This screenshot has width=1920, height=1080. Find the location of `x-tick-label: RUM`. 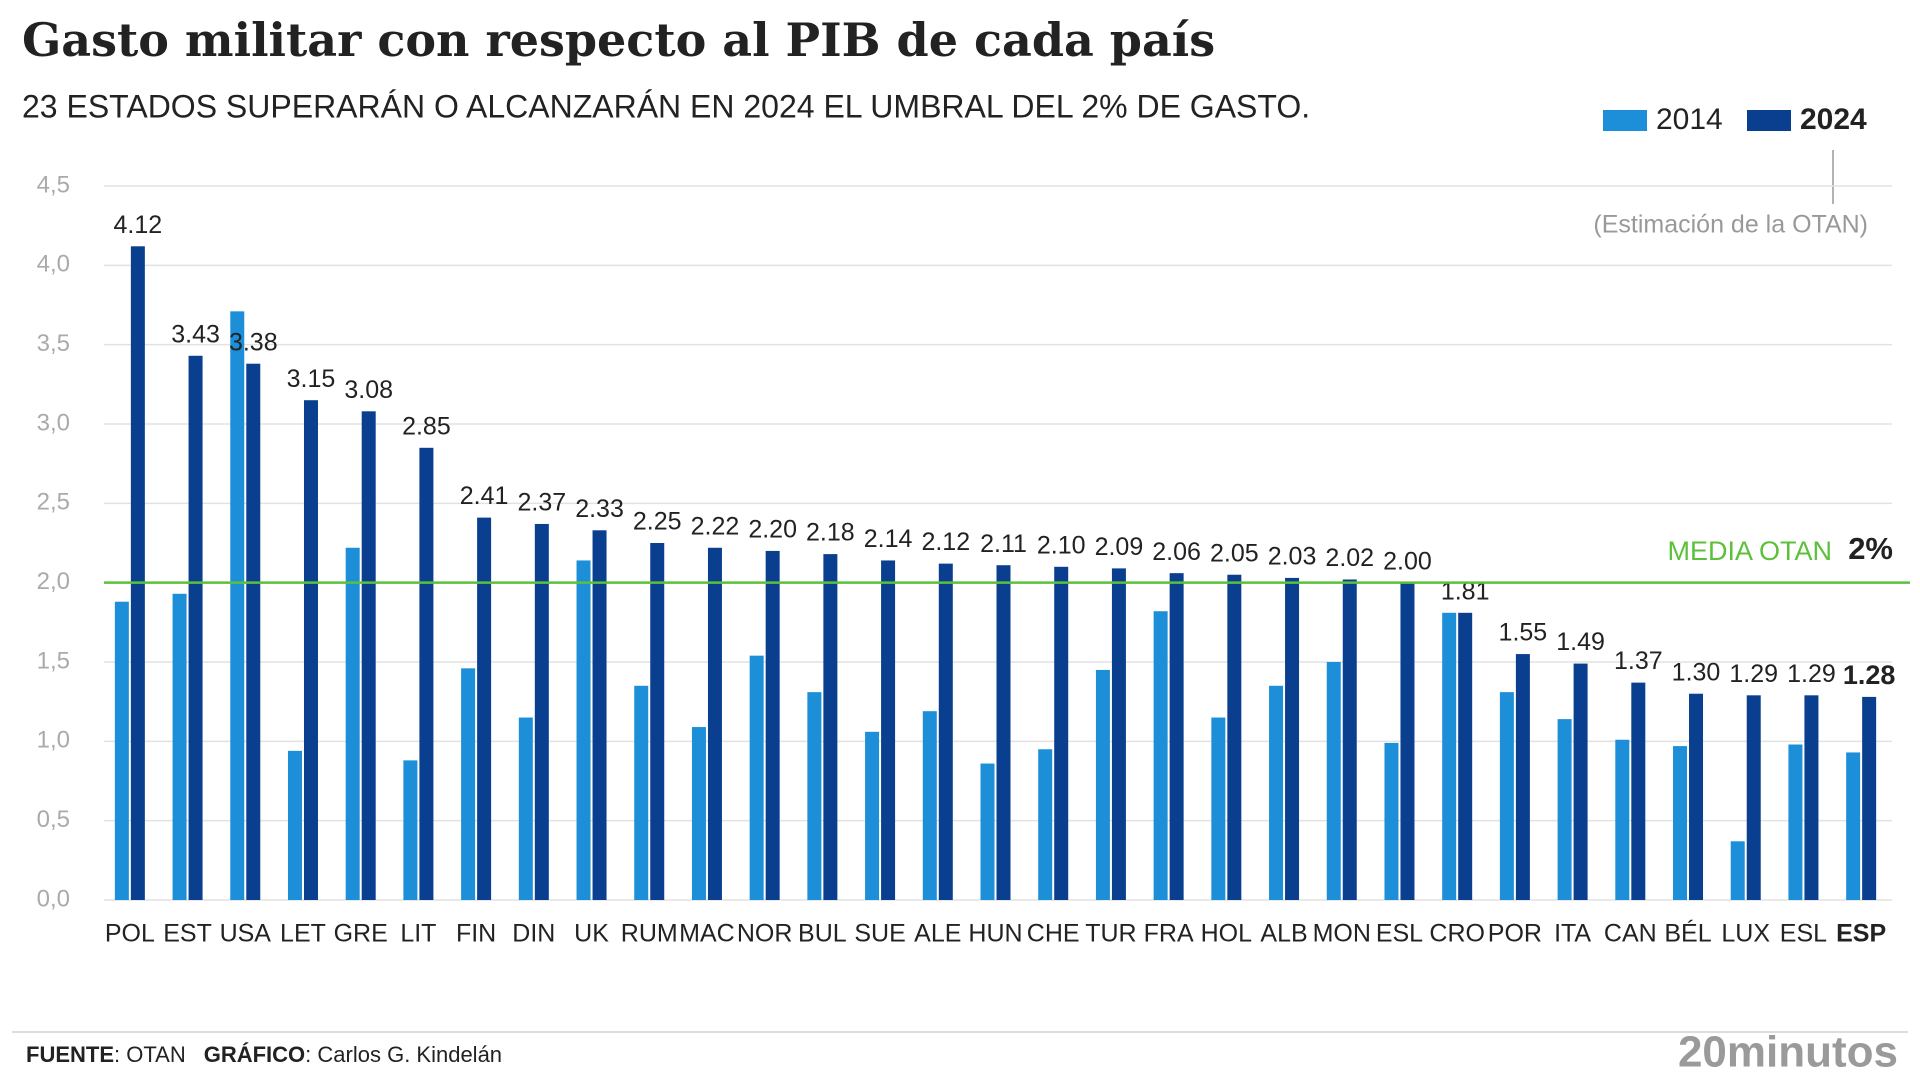

x-tick-label: RUM is located at coordinates (649, 934).